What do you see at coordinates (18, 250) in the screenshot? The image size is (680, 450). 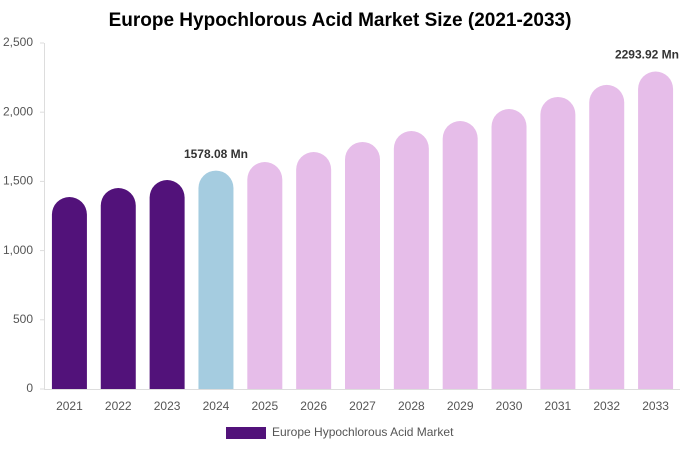 I see `y-tick-label: 1,000` at bounding box center [18, 250].